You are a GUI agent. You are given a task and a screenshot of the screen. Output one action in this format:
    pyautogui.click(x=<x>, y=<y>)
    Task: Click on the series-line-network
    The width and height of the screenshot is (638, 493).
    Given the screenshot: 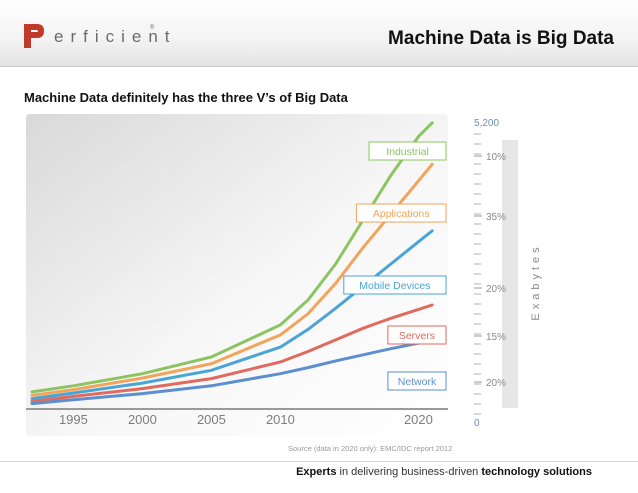 What is the action you would take?
    pyautogui.click(x=232, y=372)
    